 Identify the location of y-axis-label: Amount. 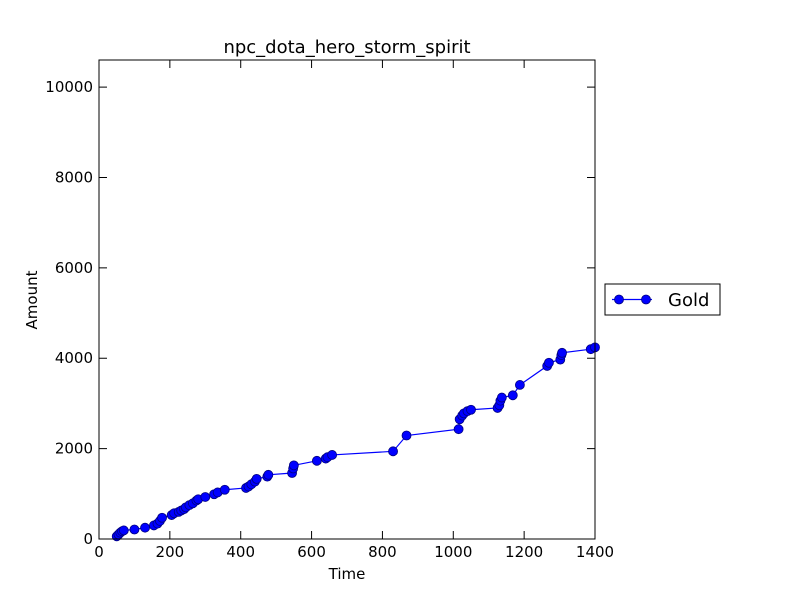
(32, 299).